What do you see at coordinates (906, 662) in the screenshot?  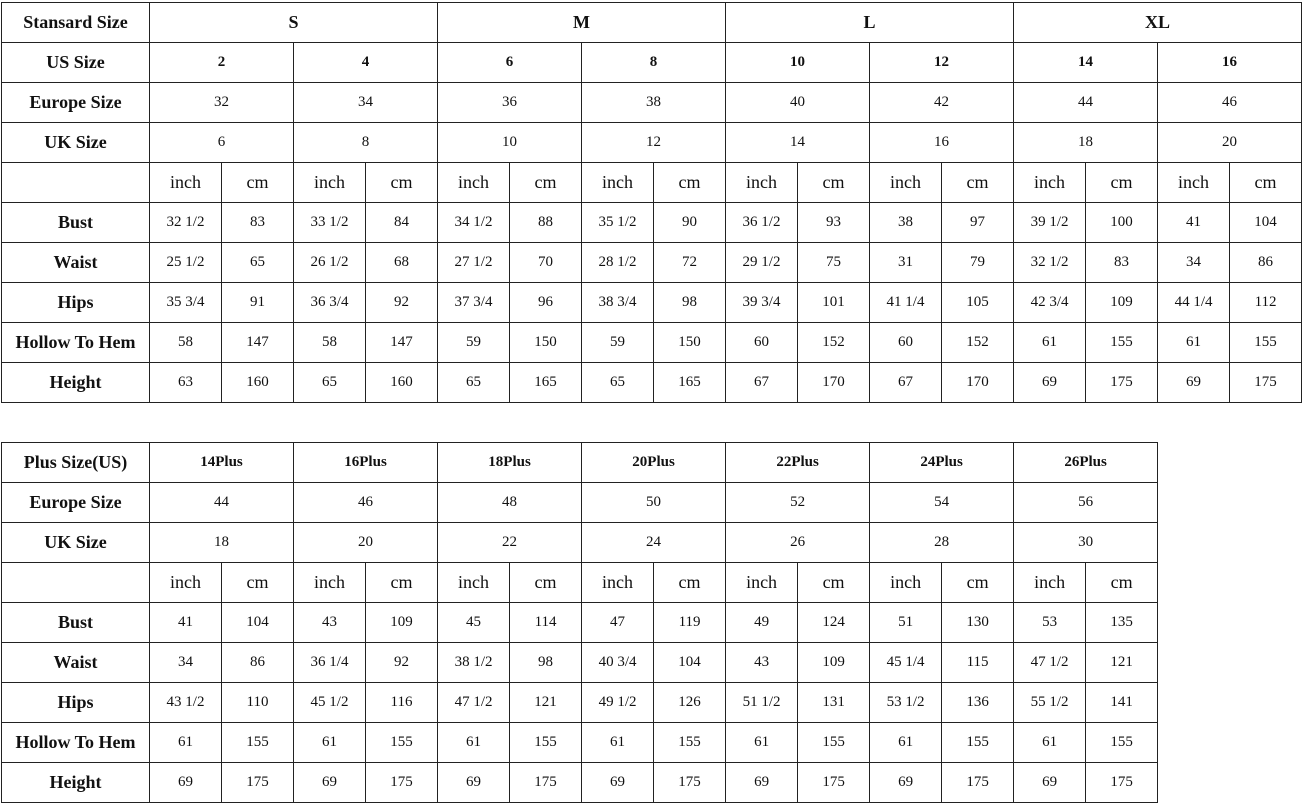 I see `measurement-value: 45 1/4` at bounding box center [906, 662].